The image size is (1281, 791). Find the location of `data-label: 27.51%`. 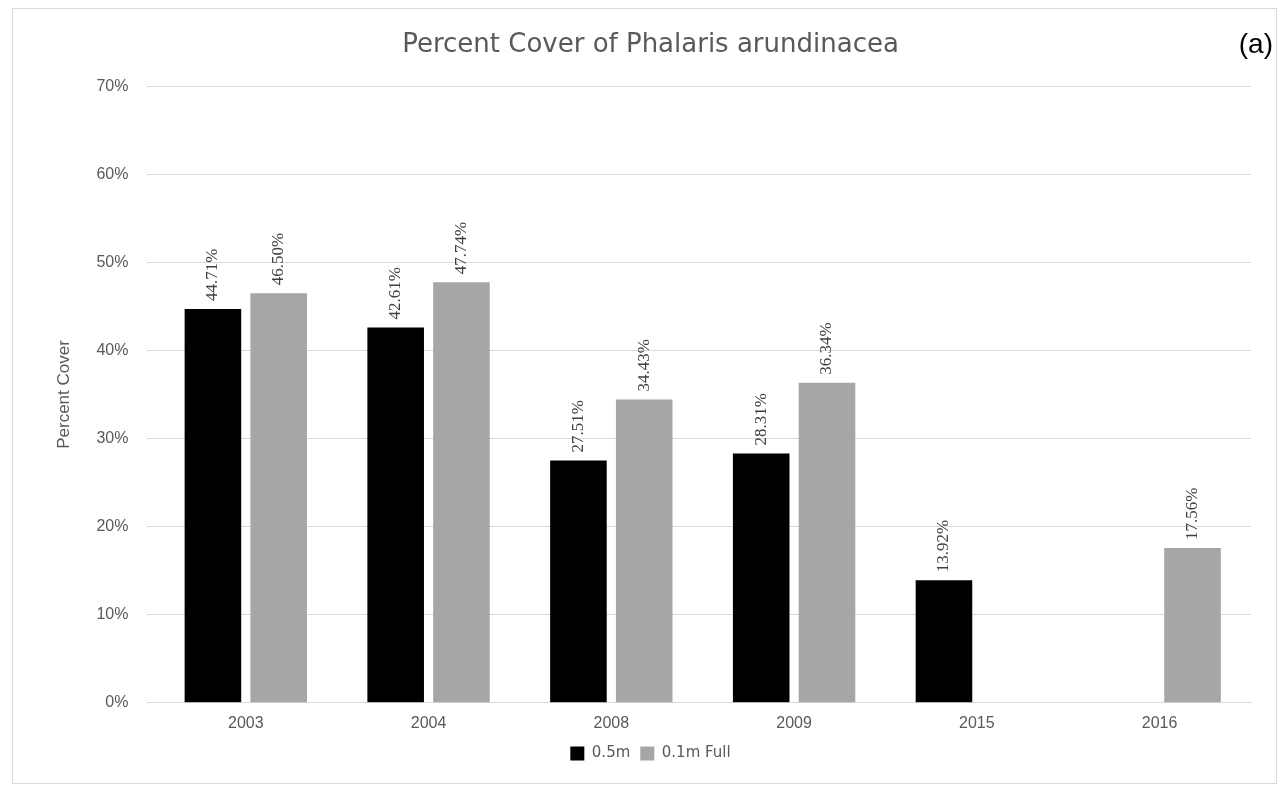

data-label: 27.51% is located at coordinates (577, 426).